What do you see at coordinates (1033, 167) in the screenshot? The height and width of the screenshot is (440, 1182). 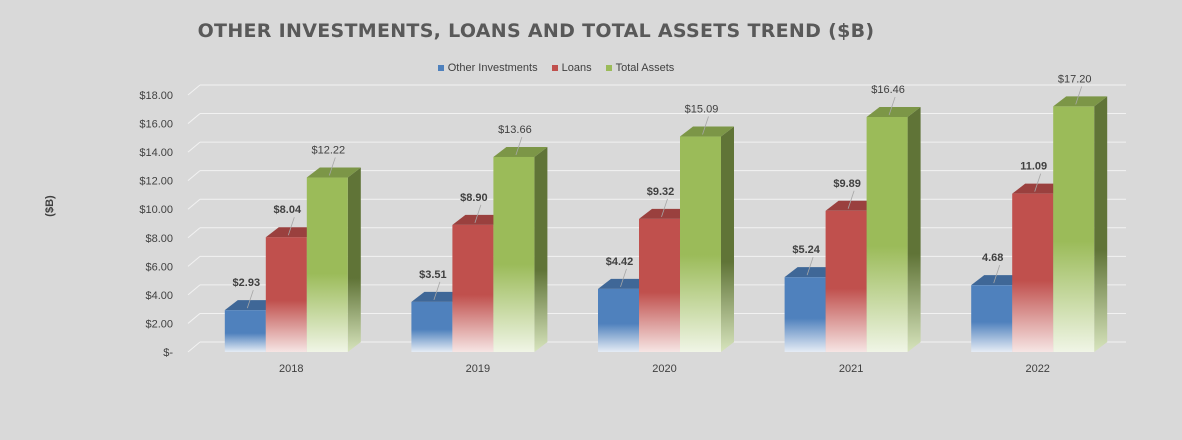 I see `data-label: 11.09` at bounding box center [1033, 167].